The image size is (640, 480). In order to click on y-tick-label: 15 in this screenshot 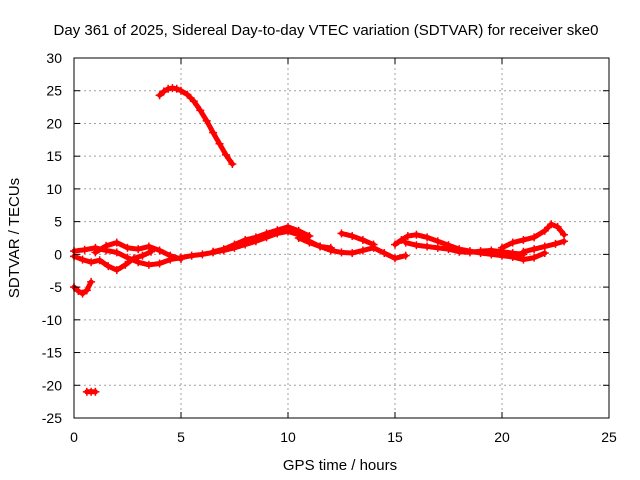, I will do `click(54, 156)`.